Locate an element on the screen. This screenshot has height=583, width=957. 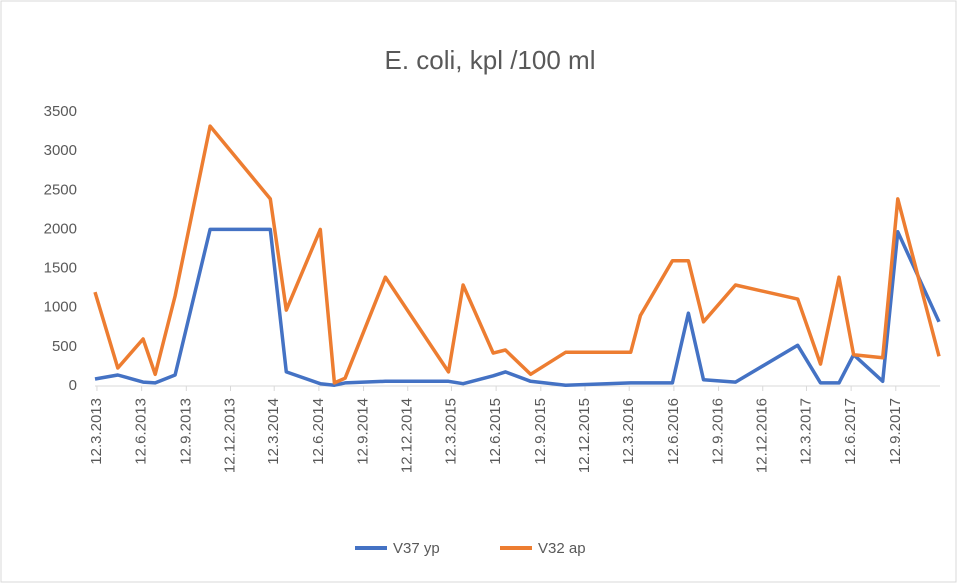
x-tick-label: 12.12.2014 is located at coordinates (407, 435).